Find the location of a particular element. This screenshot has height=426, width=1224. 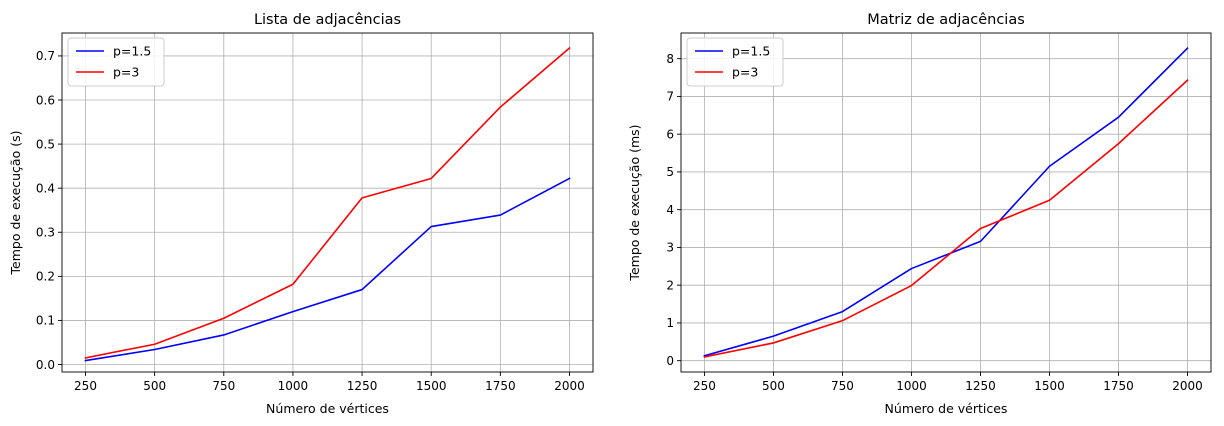

y-tick-label: 7 is located at coordinates (670, 97).